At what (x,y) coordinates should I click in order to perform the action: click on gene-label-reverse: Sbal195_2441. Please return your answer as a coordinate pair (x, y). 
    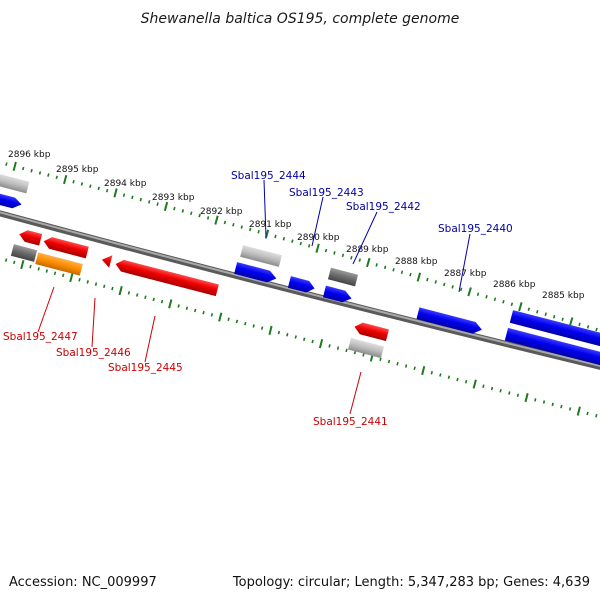
    Looking at the image, I should click on (350, 422).